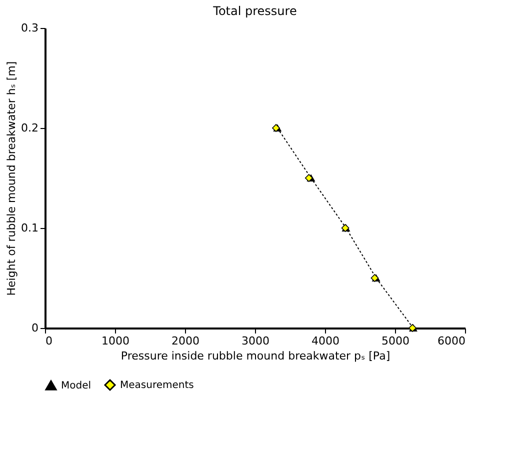 The width and height of the screenshot is (515, 455). What do you see at coordinates (49, 341) in the screenshot?
I see `x-tick-label: 0` at bounding box center [49, 341].